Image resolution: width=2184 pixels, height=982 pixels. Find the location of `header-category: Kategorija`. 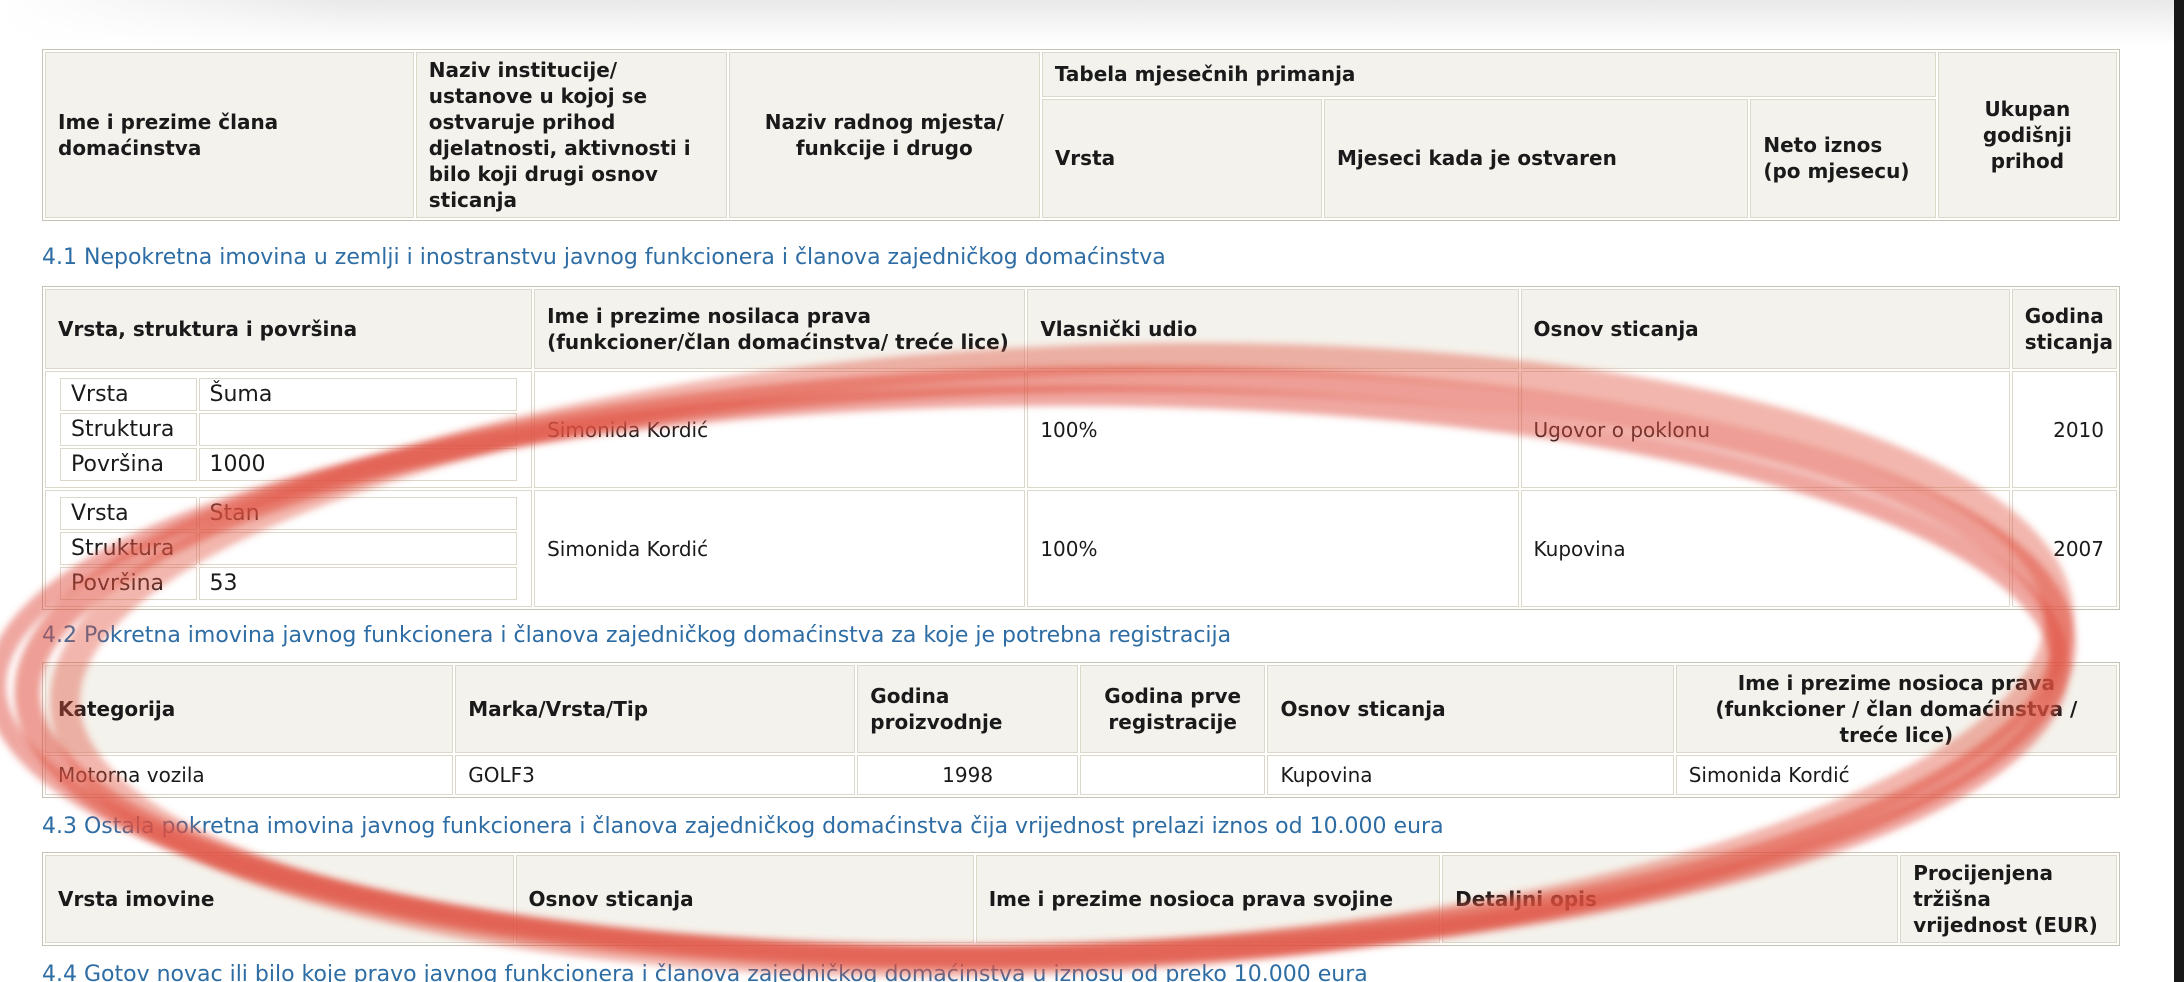

header-category: Kategorija is located at coordinates (249, 709).